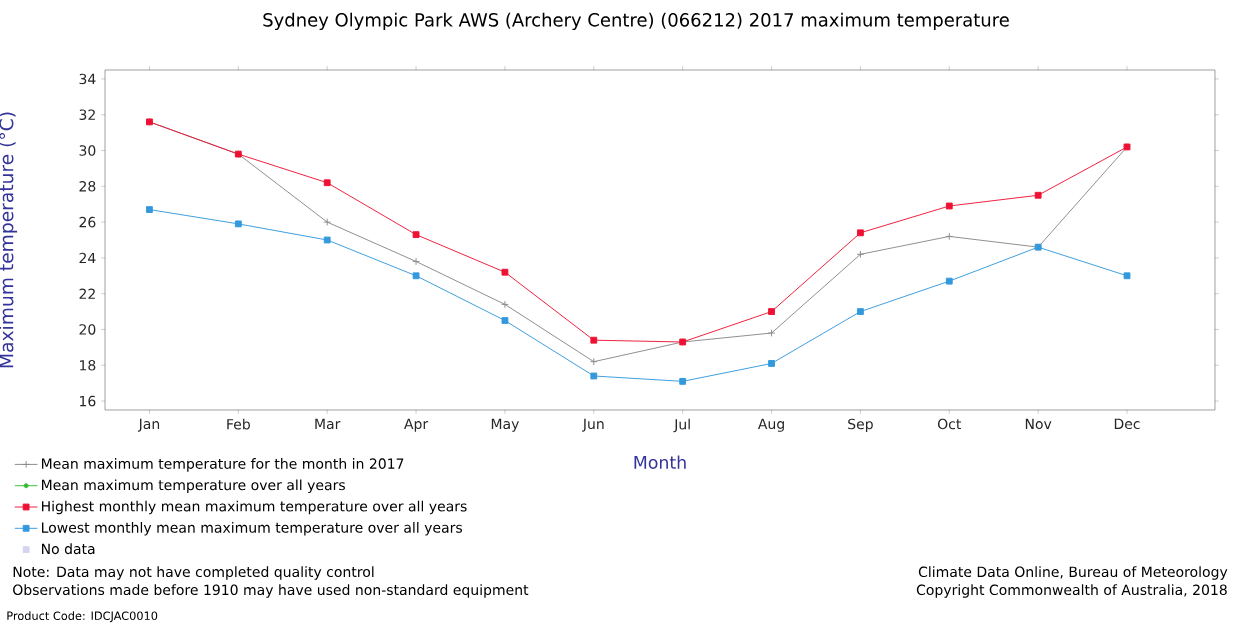 Image resolution: width=1242 pixels, height=628 pixels. Describe the element at coordinates (1071, 591) in the screenshot. I see `text: Copyright Commonwealth of Australia, 2018` at that location.